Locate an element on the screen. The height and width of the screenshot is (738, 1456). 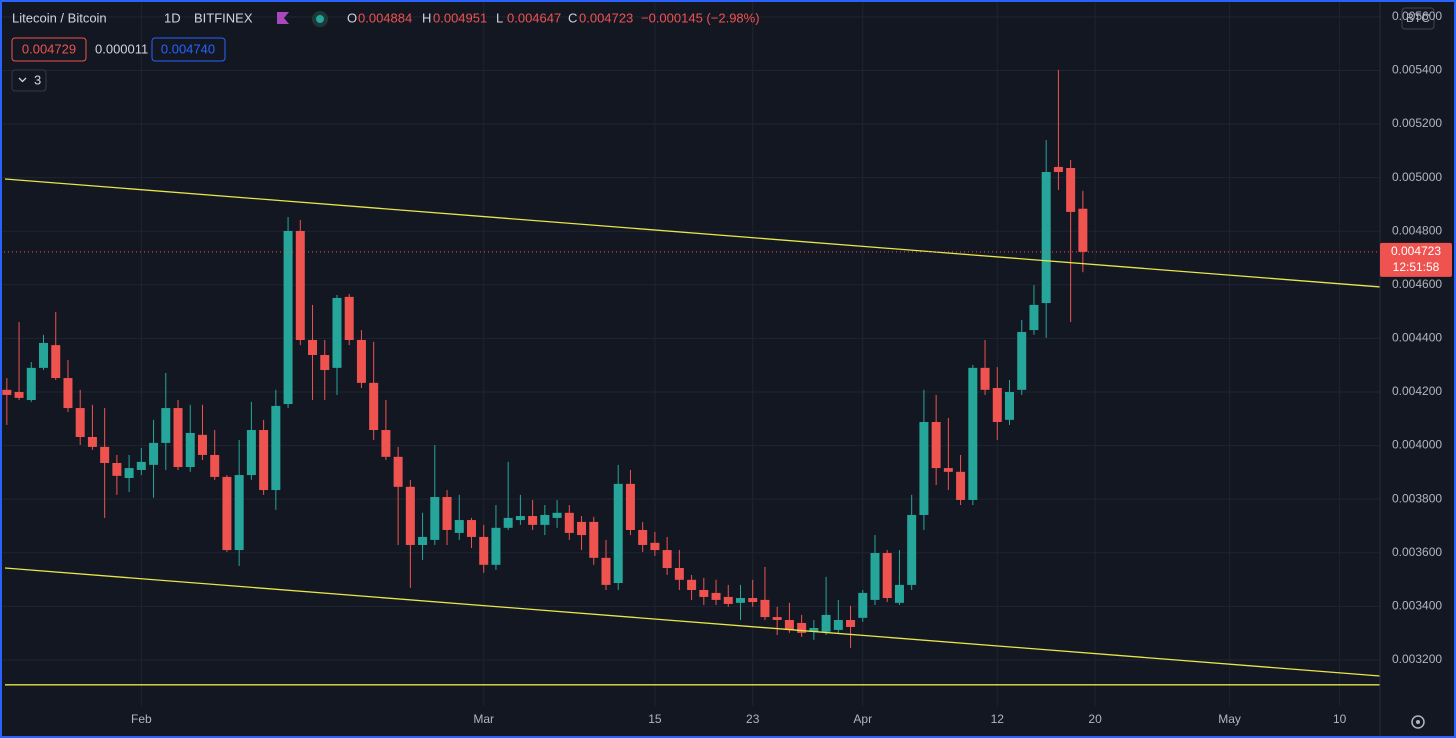
indicators-count: 3 is located at coordinates (37, 79).